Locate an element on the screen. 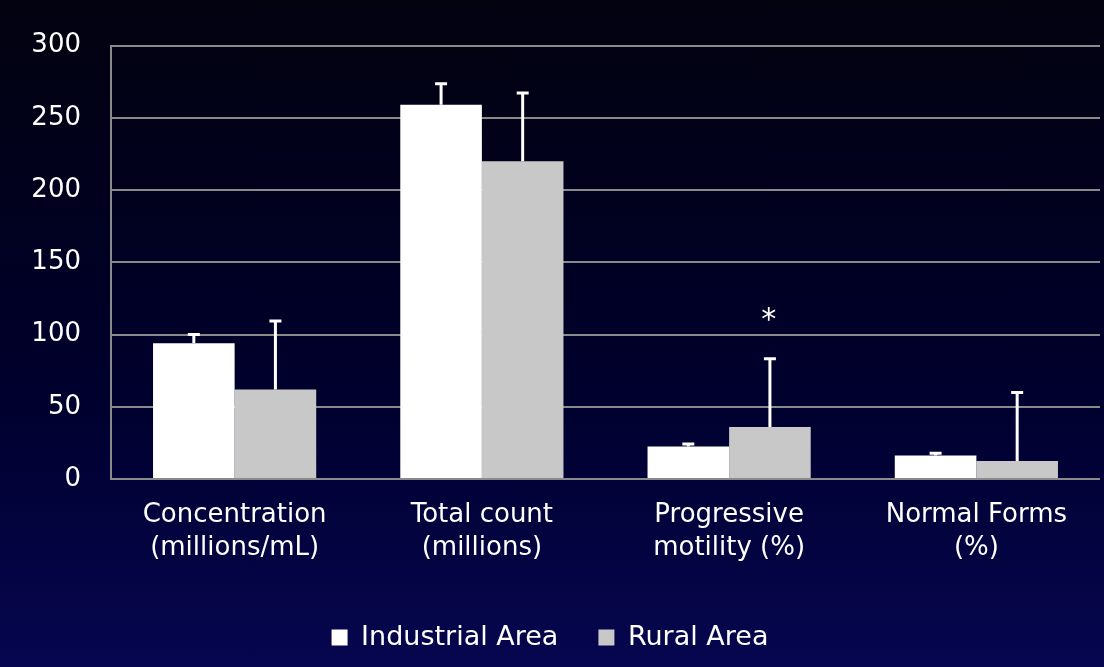  y-tick-label: 150 is located at coordinates (56, 260).